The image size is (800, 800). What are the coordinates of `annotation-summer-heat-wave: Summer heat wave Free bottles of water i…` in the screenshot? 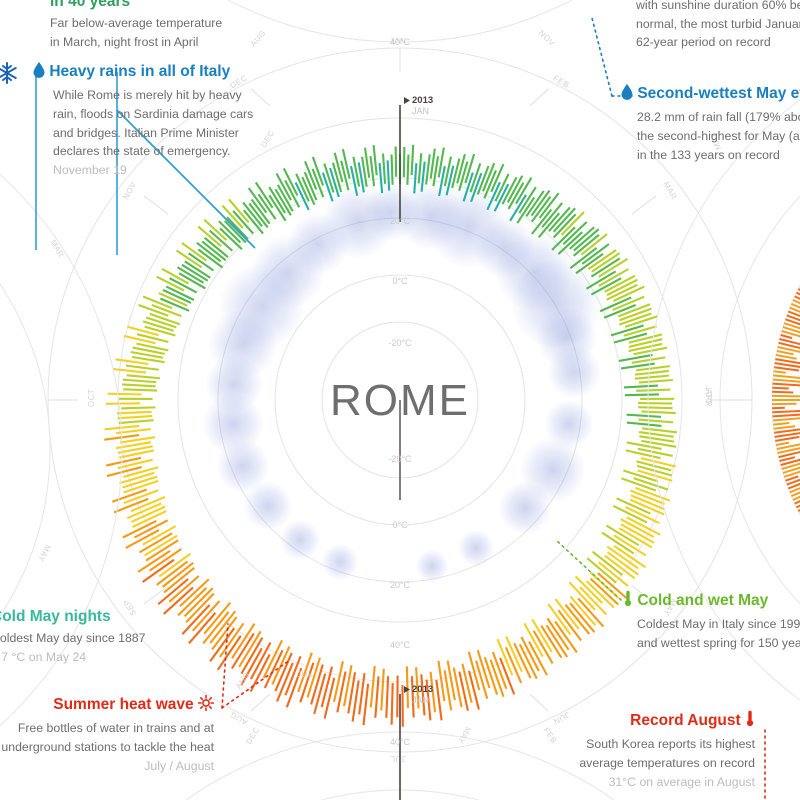 It's located at (107, 734).